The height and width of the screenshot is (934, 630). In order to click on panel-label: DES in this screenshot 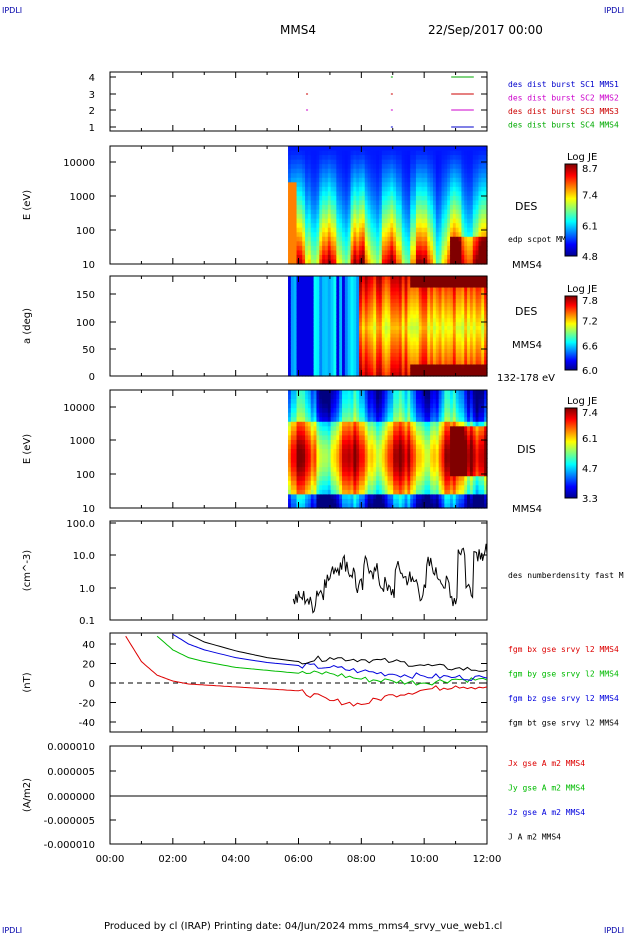, I will do `click(526, 206)`.